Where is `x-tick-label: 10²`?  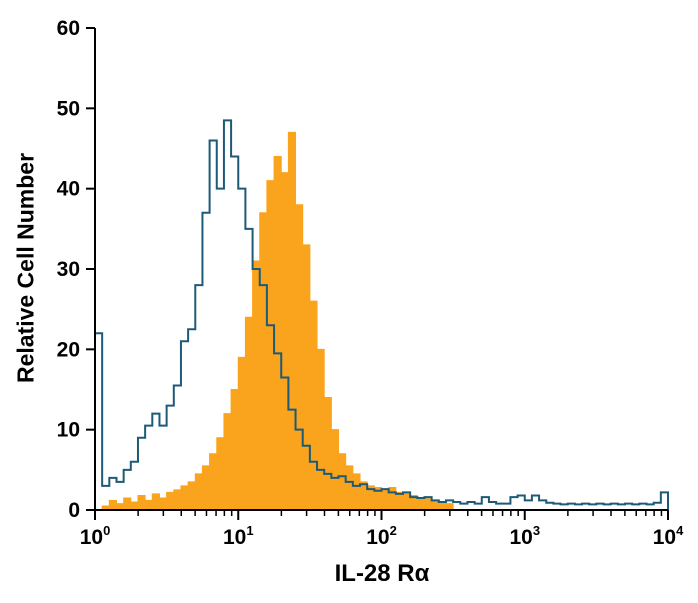
x-tick-label: 10² is located at coordinates (381, 536).